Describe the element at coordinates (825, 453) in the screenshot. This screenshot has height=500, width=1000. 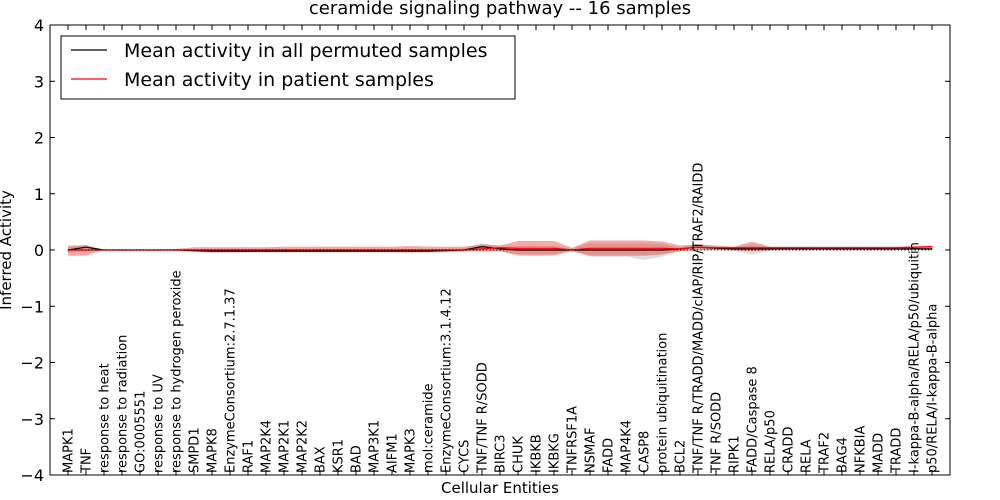
I see `x-tick-label-42: TRAF2` at that location.